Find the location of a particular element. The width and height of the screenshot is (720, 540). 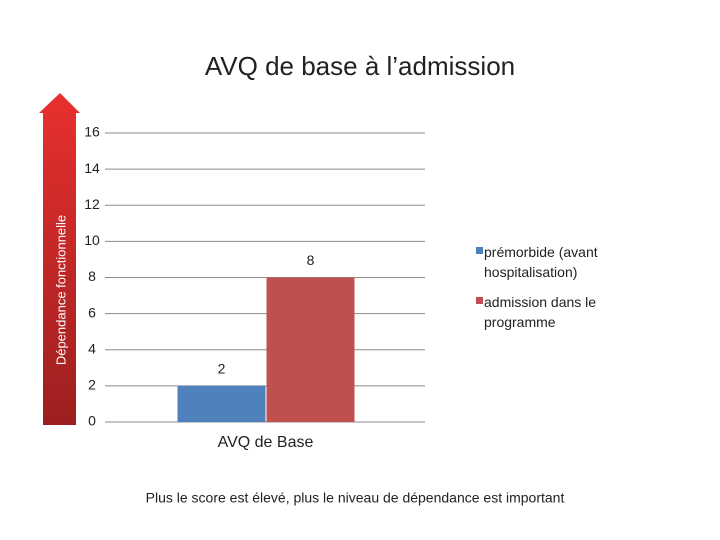

y-tick-label: 10 is located at coordinates (92, 240).